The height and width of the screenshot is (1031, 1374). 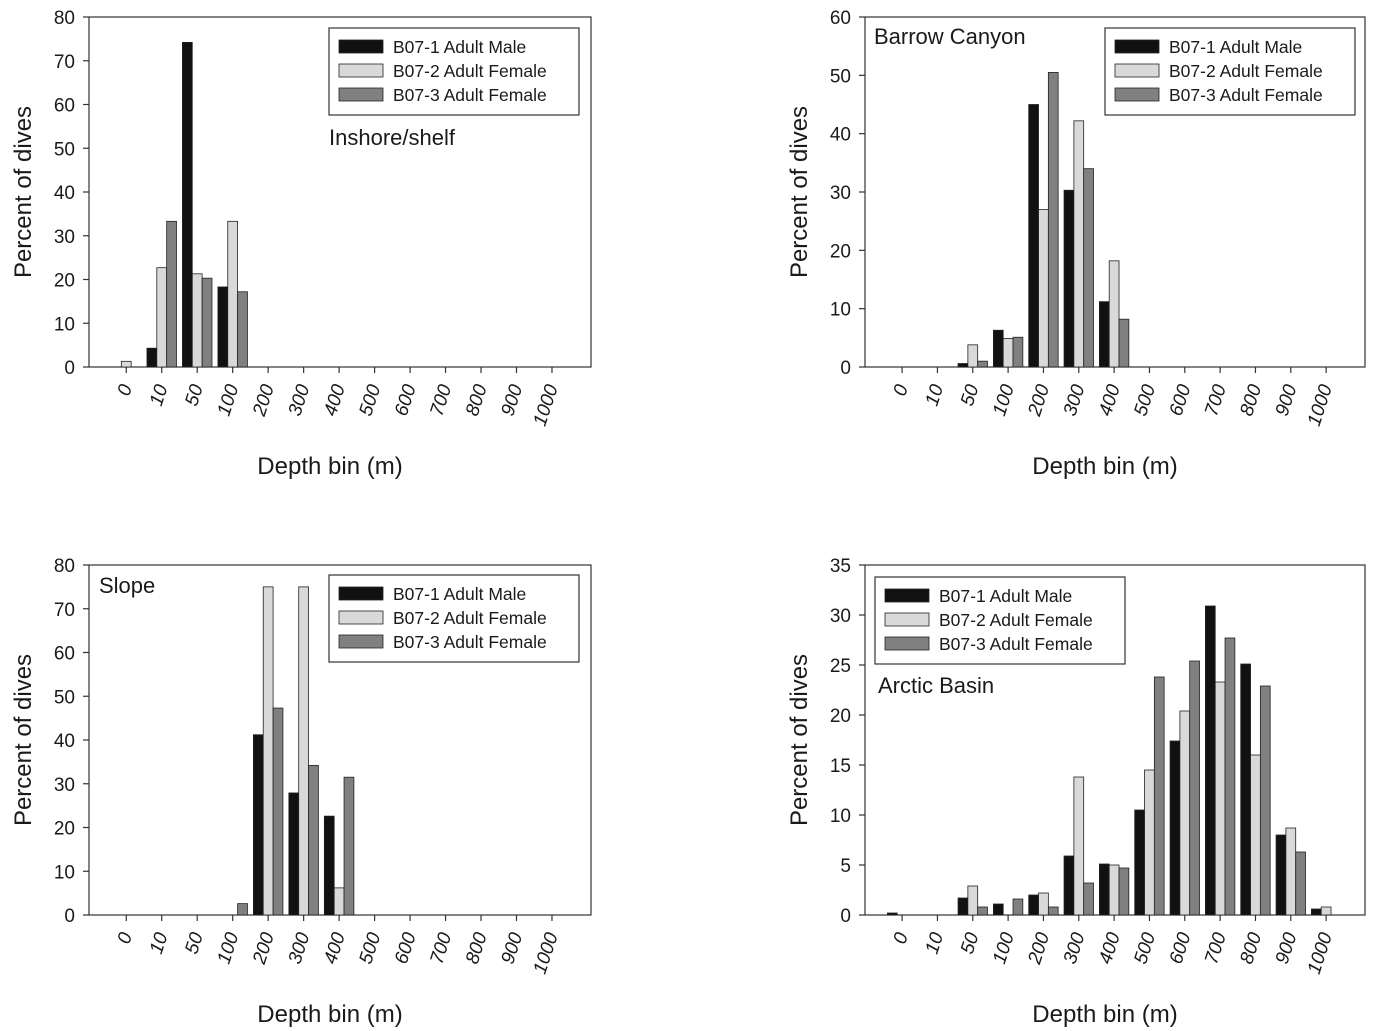 I want to click on x-tick-label: 100, so click(x=1004, y=948).